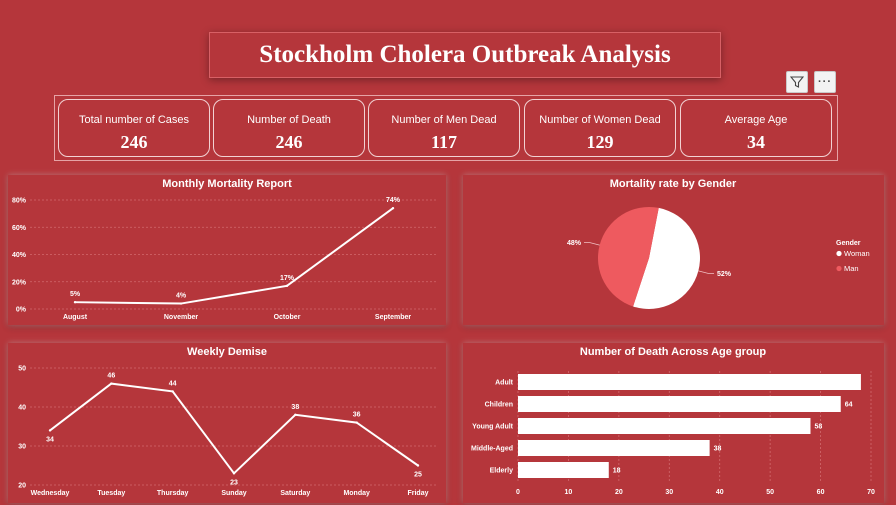  Describe the element at coordinates (22, 369) in the screenshot. I see `y-tick-label: 50` at that location.